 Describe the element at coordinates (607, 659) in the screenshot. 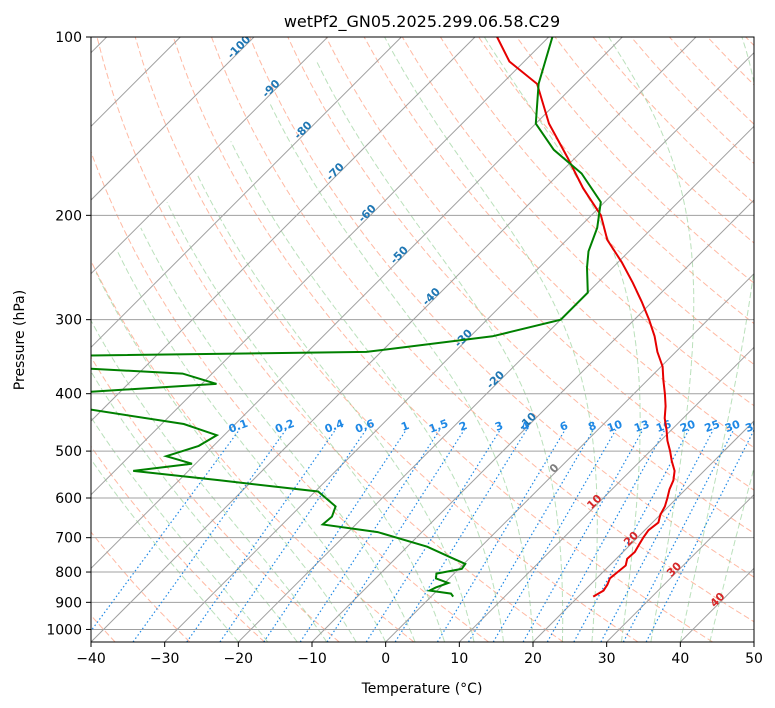

I see `x-tick-label: 30` at that location.